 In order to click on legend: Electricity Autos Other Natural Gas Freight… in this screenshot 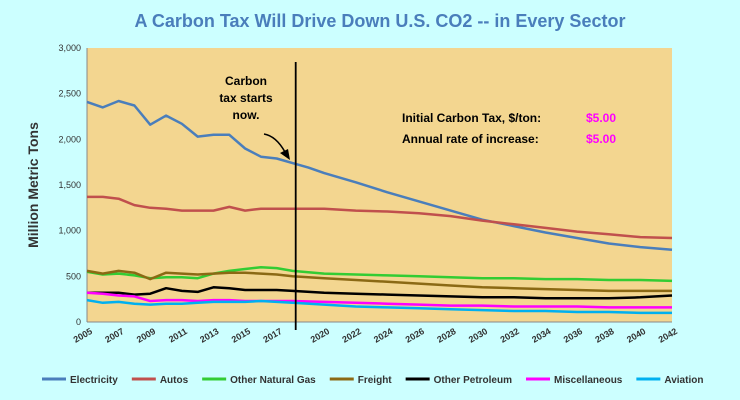, I will do `click(372, 380)`.